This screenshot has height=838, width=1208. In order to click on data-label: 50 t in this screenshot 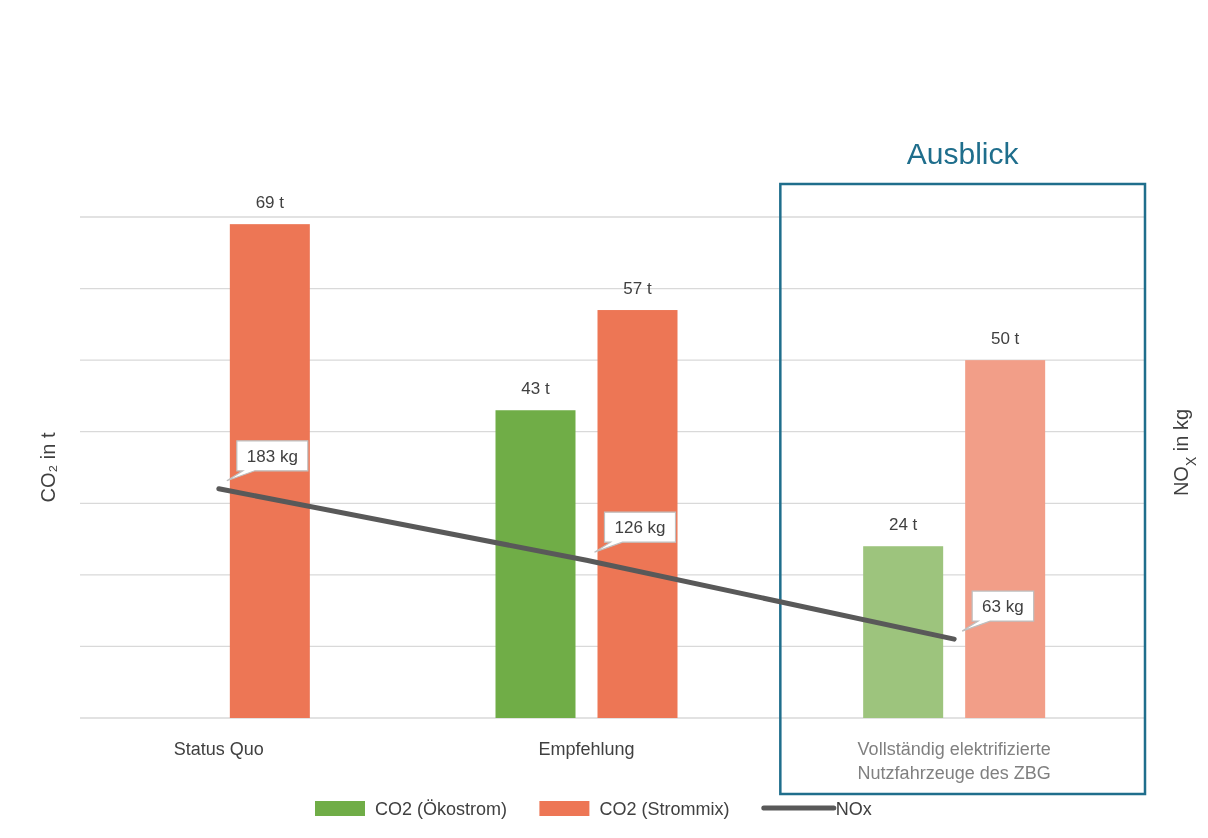, I will do `click(1005, 339)`.